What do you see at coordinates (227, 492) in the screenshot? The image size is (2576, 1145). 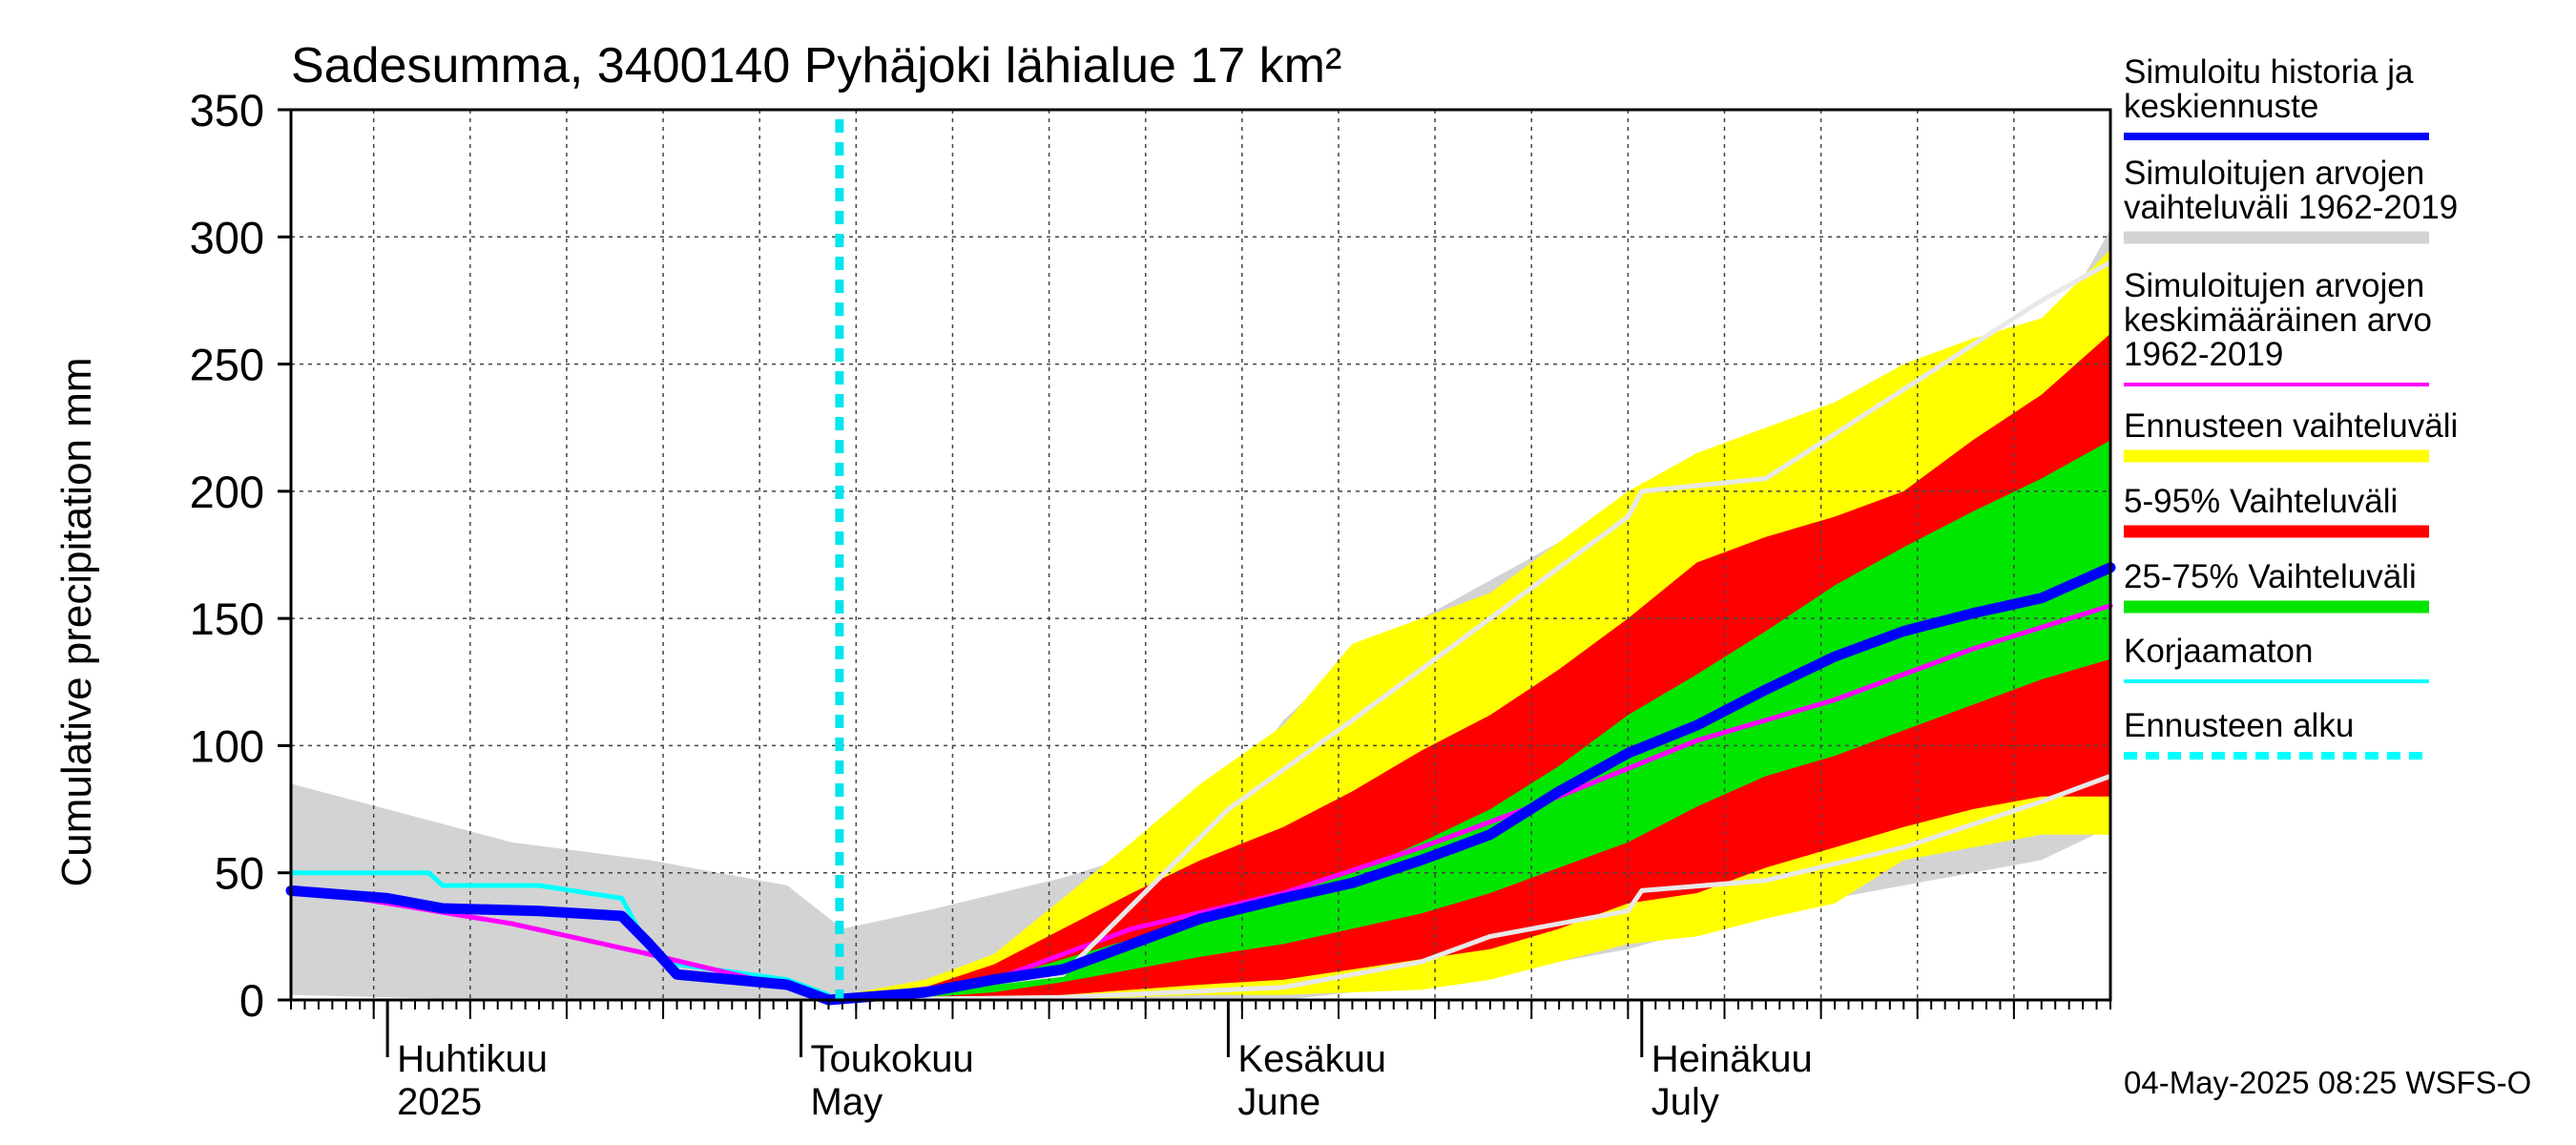 I see `y-tick-label: 200` at bounding box center [227, 492].